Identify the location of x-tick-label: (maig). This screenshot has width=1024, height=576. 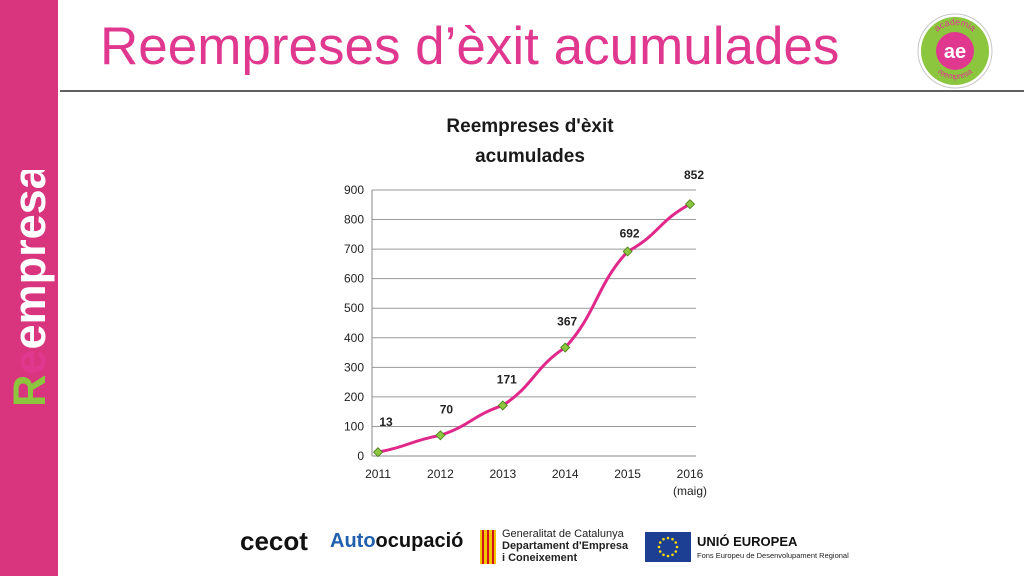
(690, 491).